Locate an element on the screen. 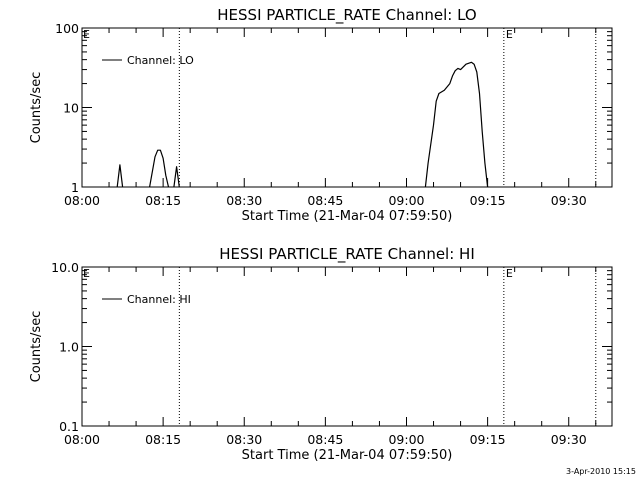 This screenshot has height=480, width=640. y-tick-label: 100 is located at coordinates (67, 28).